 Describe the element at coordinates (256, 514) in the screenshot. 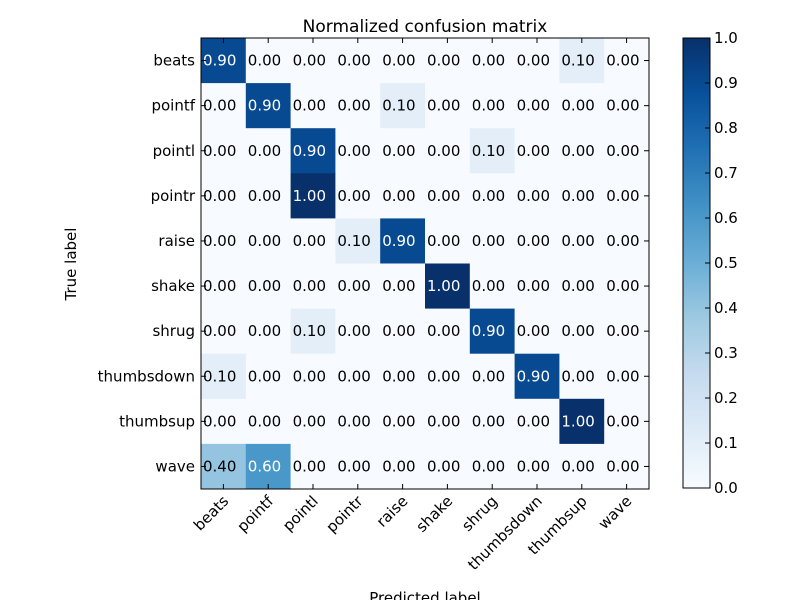

I see `x-tick-label: pointf` at that location.